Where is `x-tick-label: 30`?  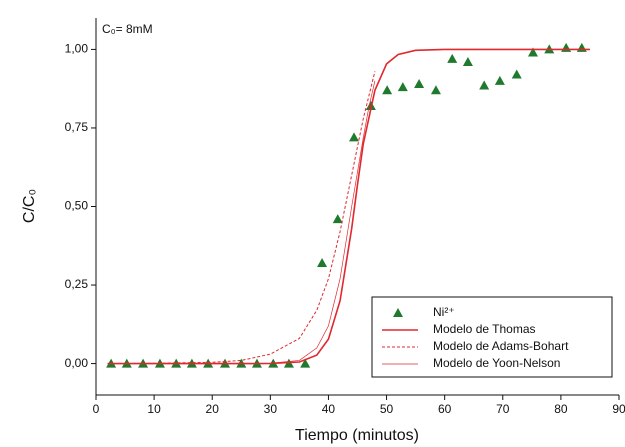 x-tick-label: 30 is located at coordinates (271, 409).